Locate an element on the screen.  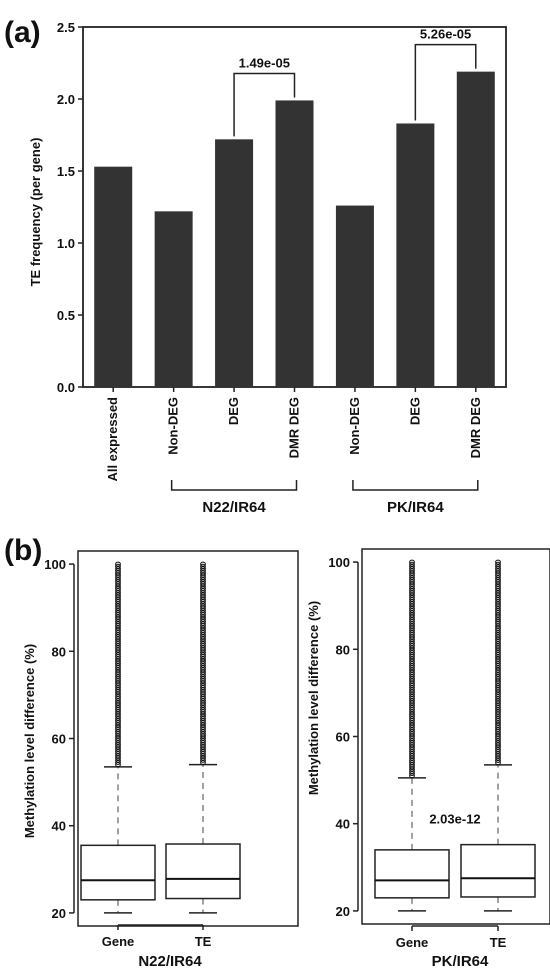
panel-b-label: (b) is located at coordinates (23, 550).